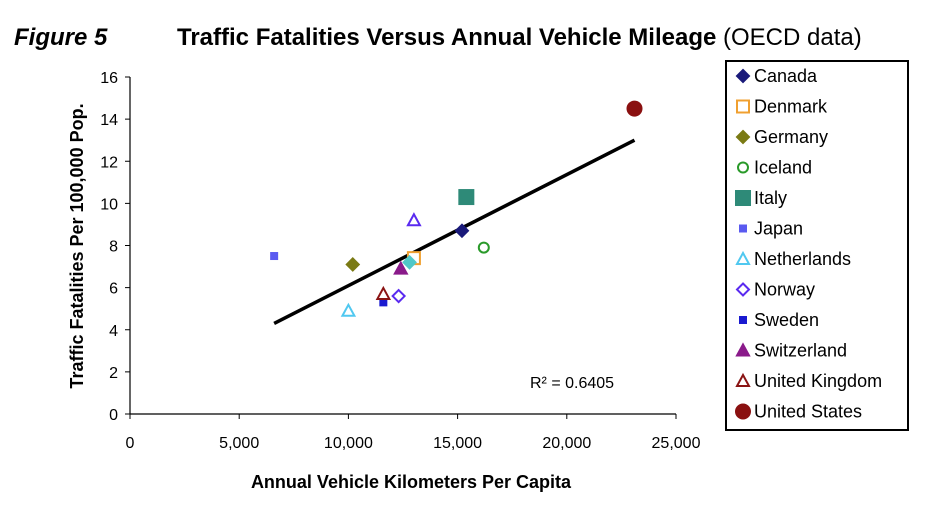 This screenshot has height=514, width=952. Describe the element at coordinates (113, 415) in the screenshot. I see `y-tick-label: 0` at that location.